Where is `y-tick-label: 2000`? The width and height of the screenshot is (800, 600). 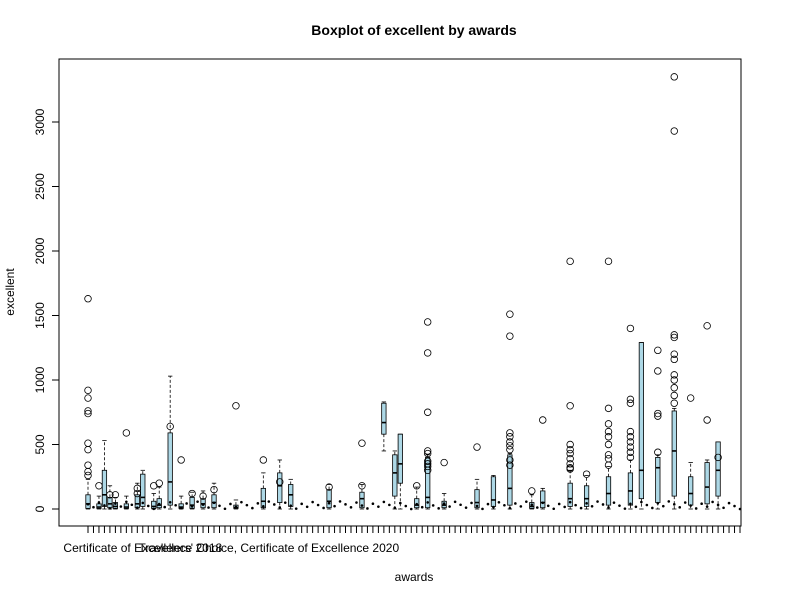 y-tick-label: 2000 is located at coordinates (40, 250).